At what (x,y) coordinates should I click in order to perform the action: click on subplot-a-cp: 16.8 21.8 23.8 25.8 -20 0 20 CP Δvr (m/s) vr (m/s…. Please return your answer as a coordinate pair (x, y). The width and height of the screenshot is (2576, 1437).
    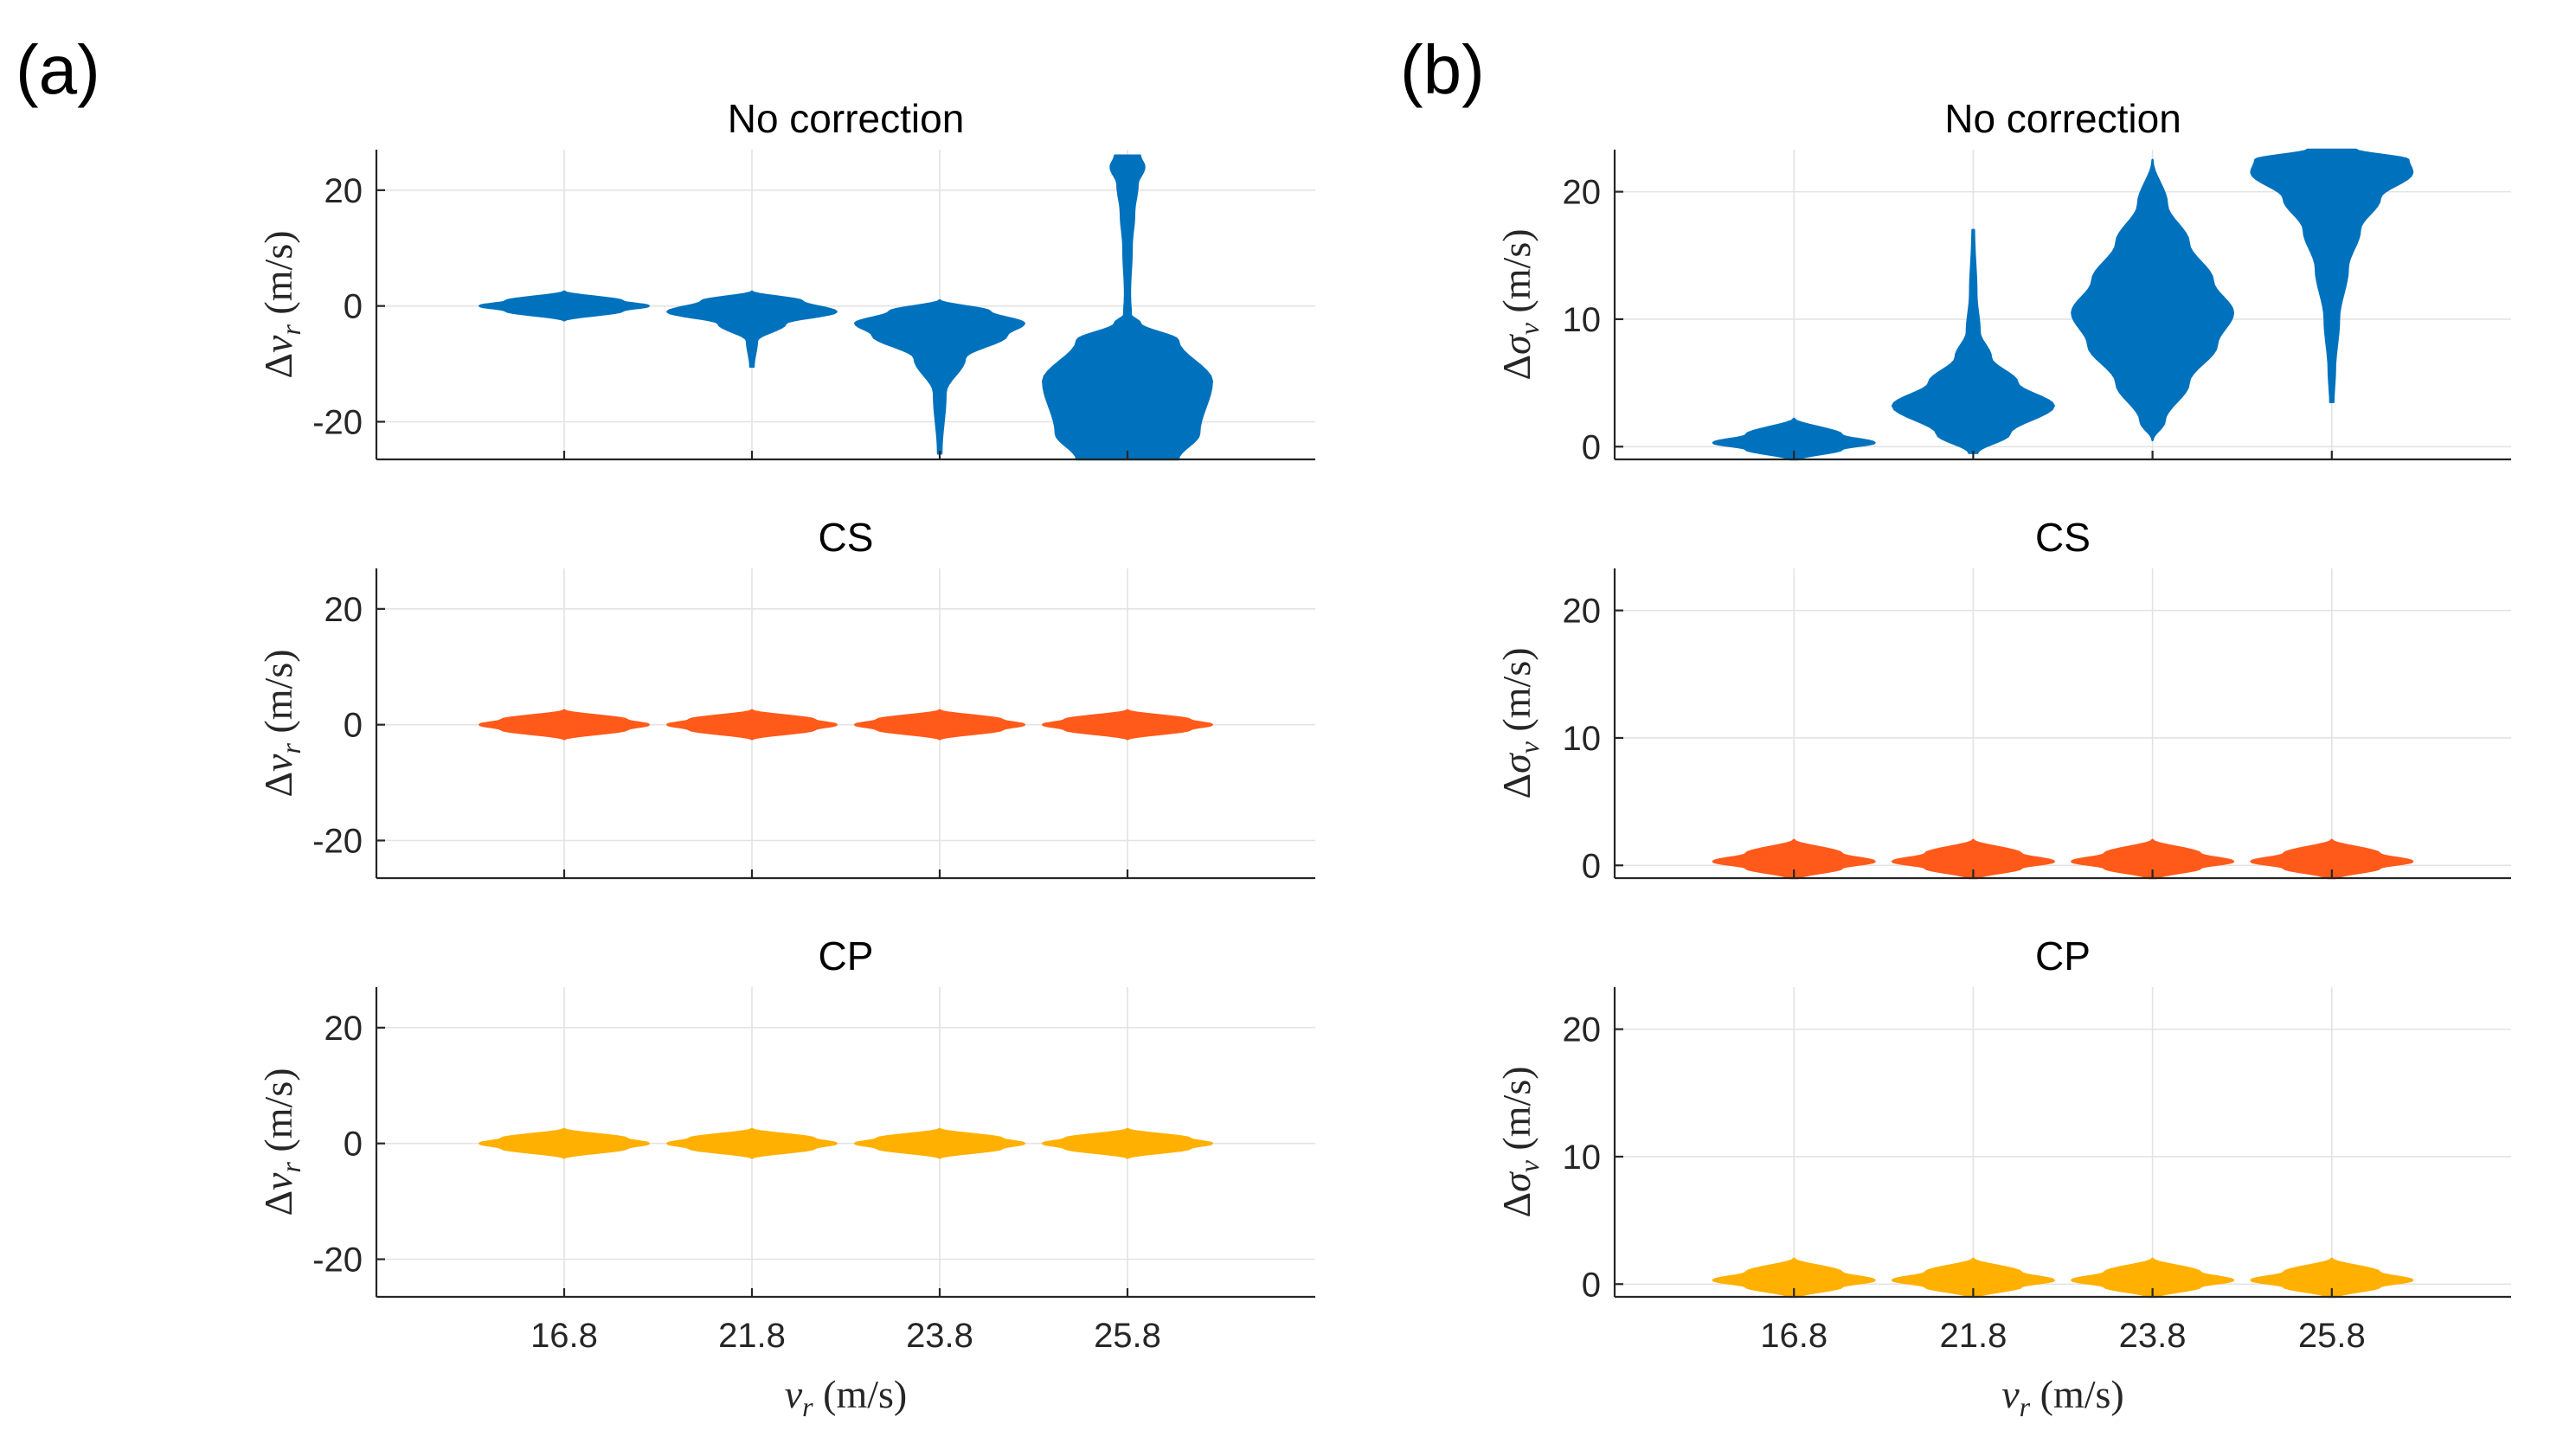
    Looking at the image, I should click on (786, 1177).